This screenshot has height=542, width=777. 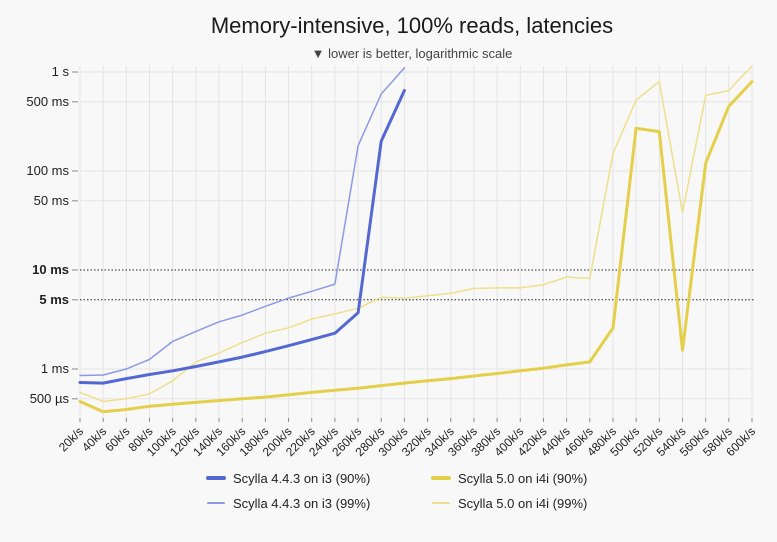 I want to click on y-tick-label: 1 s, so click(x=61, y=71).